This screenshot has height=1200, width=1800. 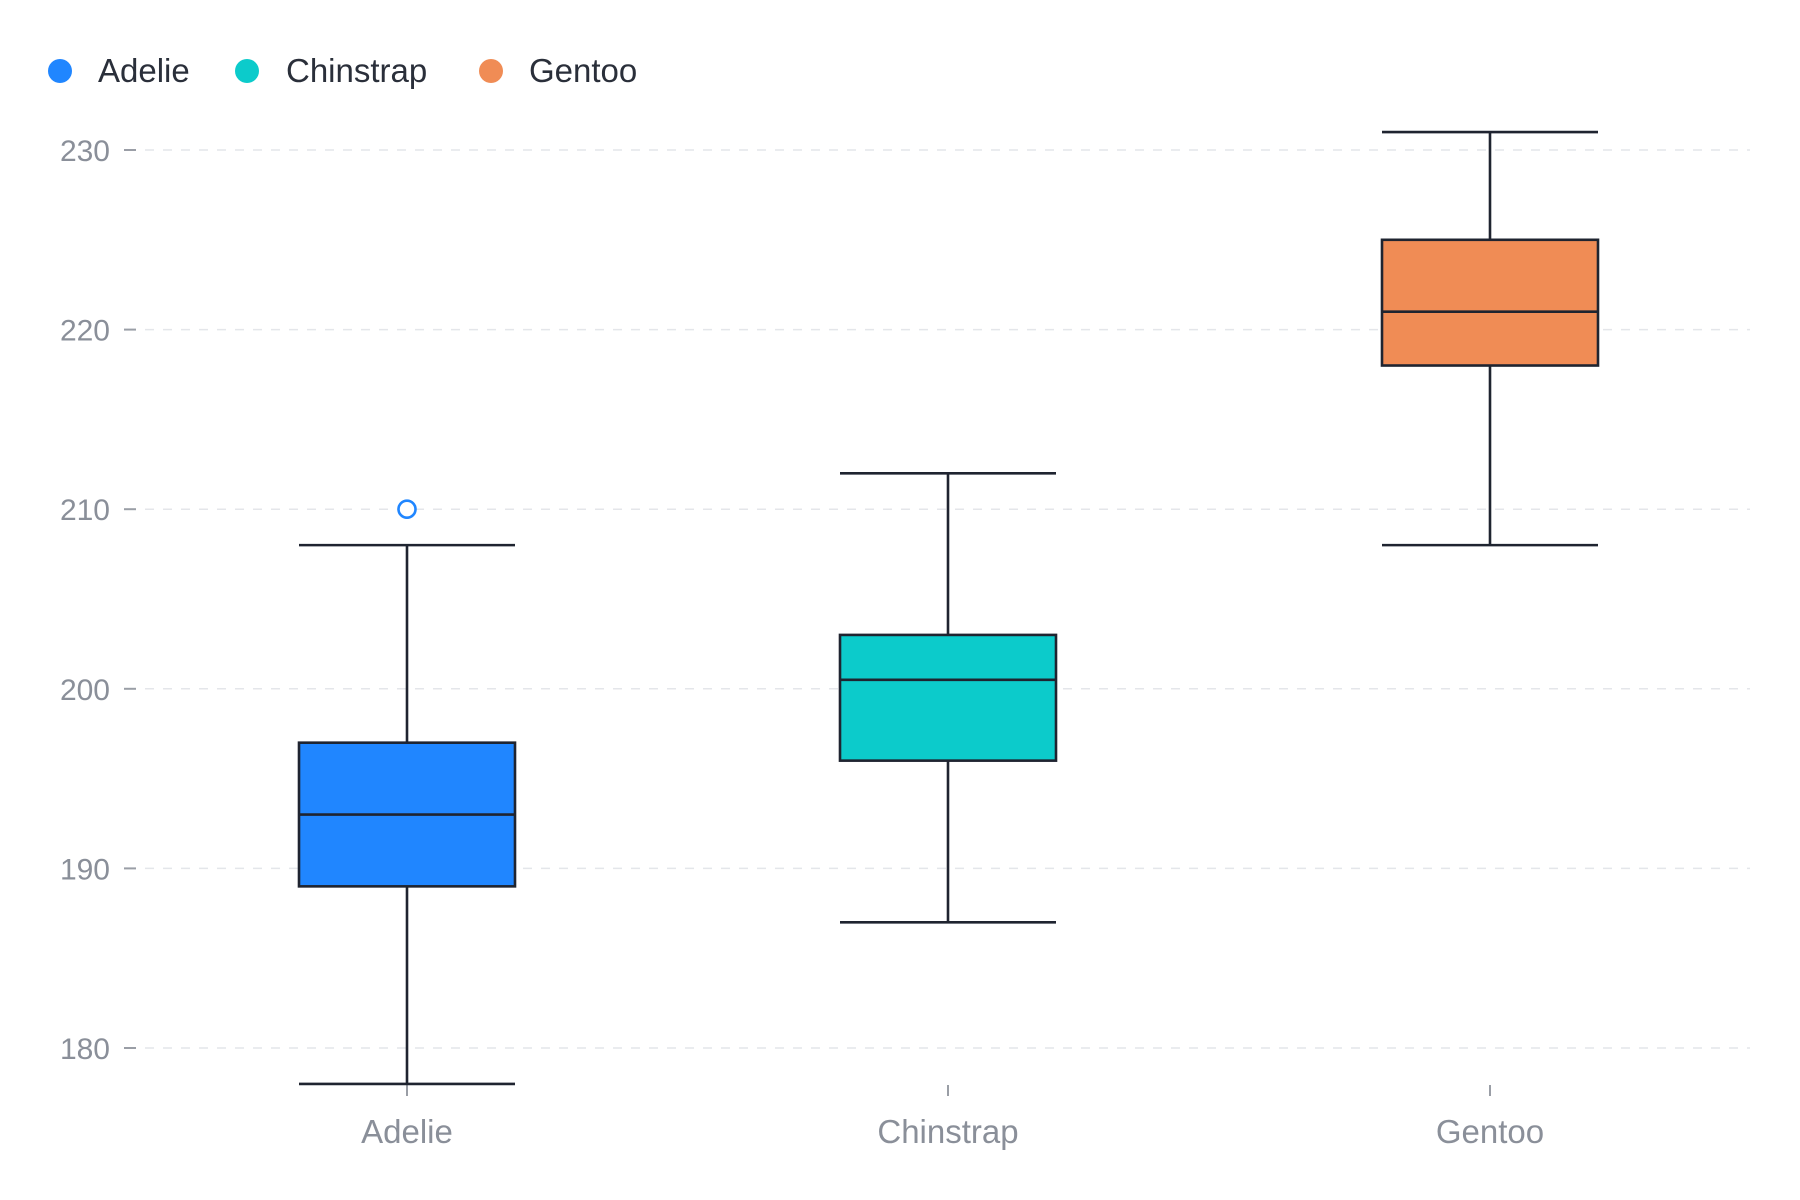 What do you see at coordinates (583, 70) in the screenshot?
I see `legend-label-gentoo: Gentoo` at bounding box center [583, 70].